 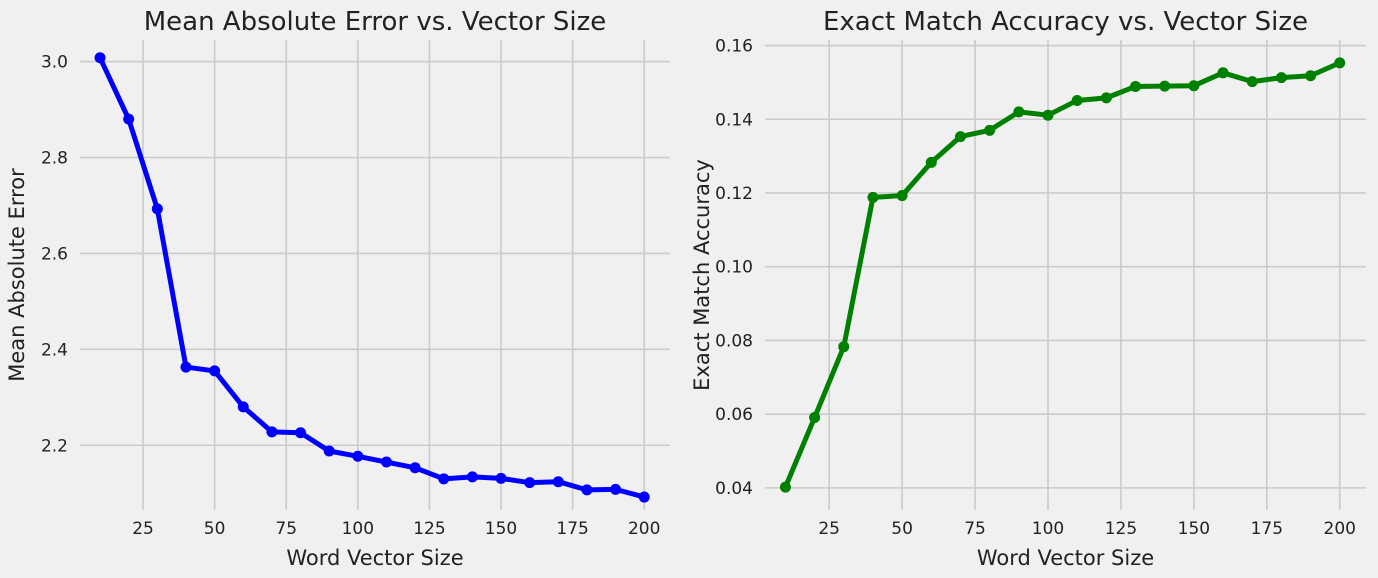 I want to click on accuracy-y-tick-label: 0.14, so click(x=734, y=120).